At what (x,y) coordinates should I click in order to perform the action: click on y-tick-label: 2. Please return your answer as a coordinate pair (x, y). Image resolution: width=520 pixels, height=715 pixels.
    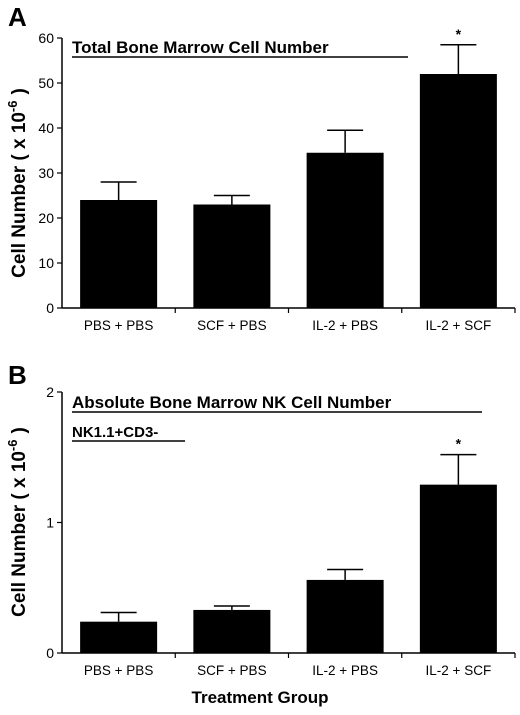
    Looking at the image, I should click on (50, 392).